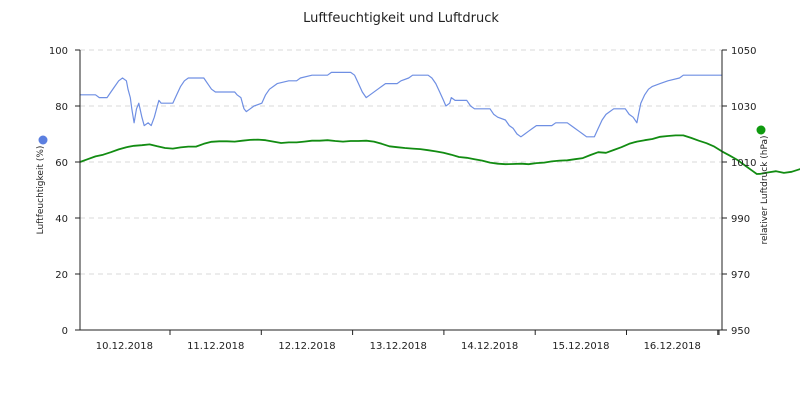  What do you see at coordinates (41, 190) in the screenshot?
I see `y-axis-left-title: Luftfeuchtigkeit (%)` at bounding box center [41, 190].